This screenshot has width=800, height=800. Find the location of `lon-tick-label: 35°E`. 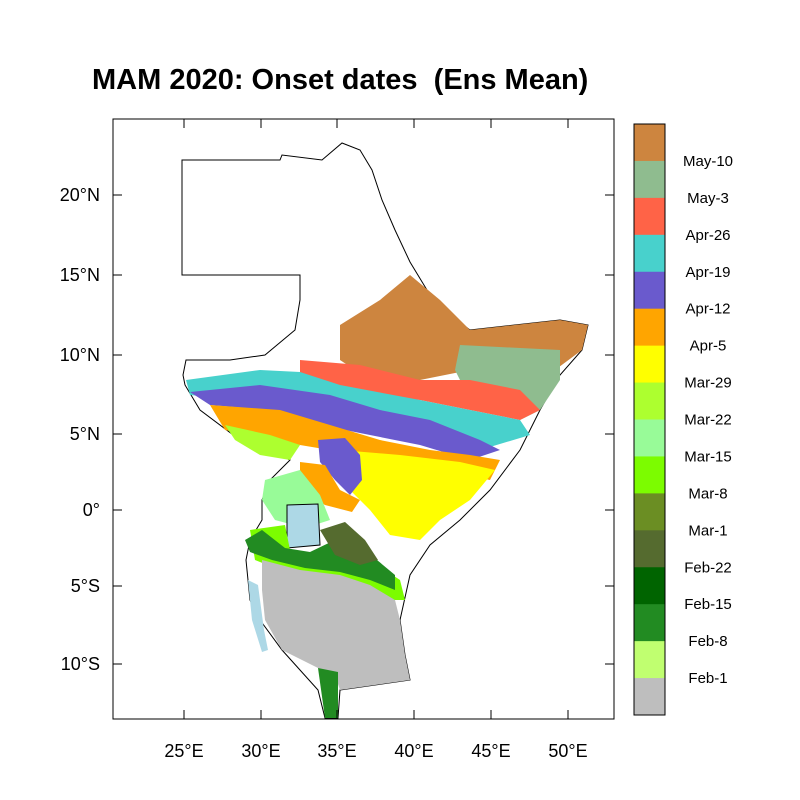

lon-tick-label: 35°E is located at coordinates (336, 751).